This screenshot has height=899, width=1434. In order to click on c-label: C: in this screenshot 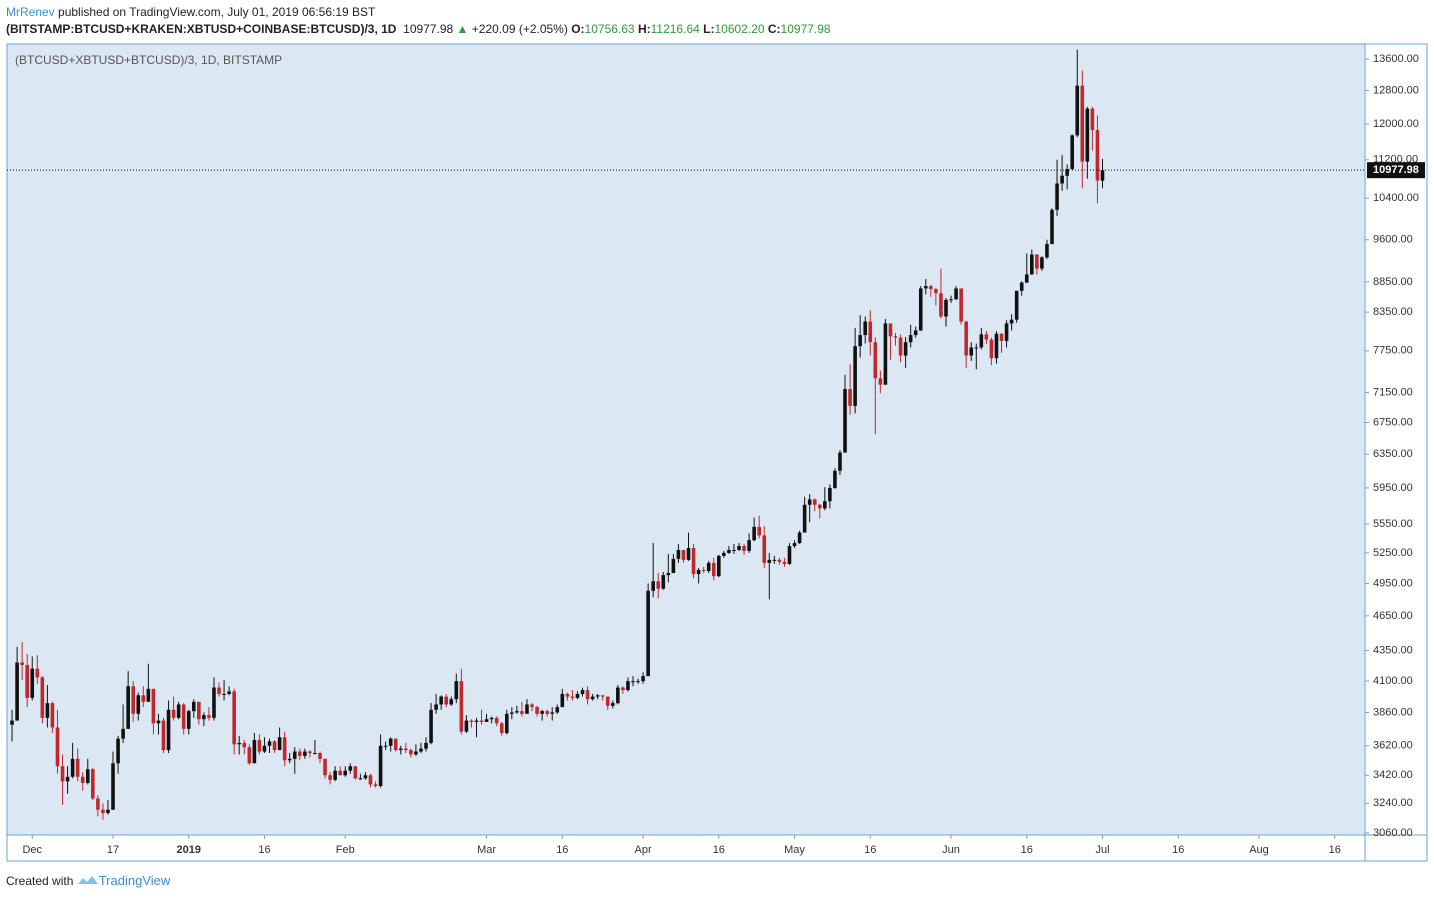, I will do `click(774, 29)`.